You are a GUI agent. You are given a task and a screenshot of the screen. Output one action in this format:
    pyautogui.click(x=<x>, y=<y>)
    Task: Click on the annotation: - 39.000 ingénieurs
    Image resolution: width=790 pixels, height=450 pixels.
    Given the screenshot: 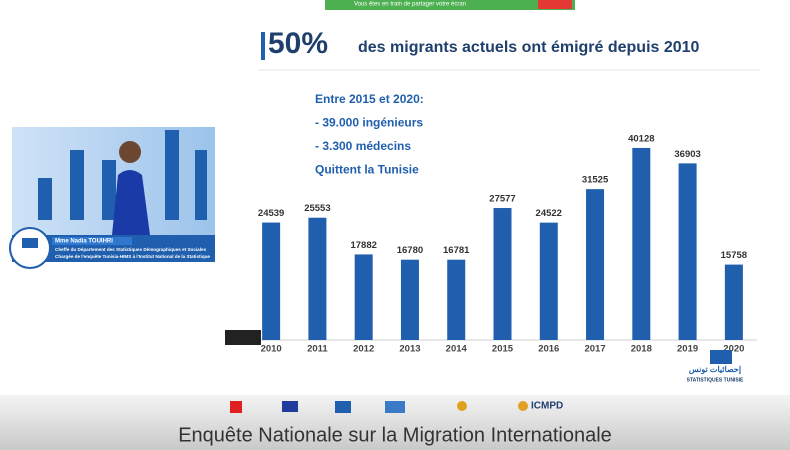 What is the action you would take?
    pyautogui.click(x=369, y=123)
    